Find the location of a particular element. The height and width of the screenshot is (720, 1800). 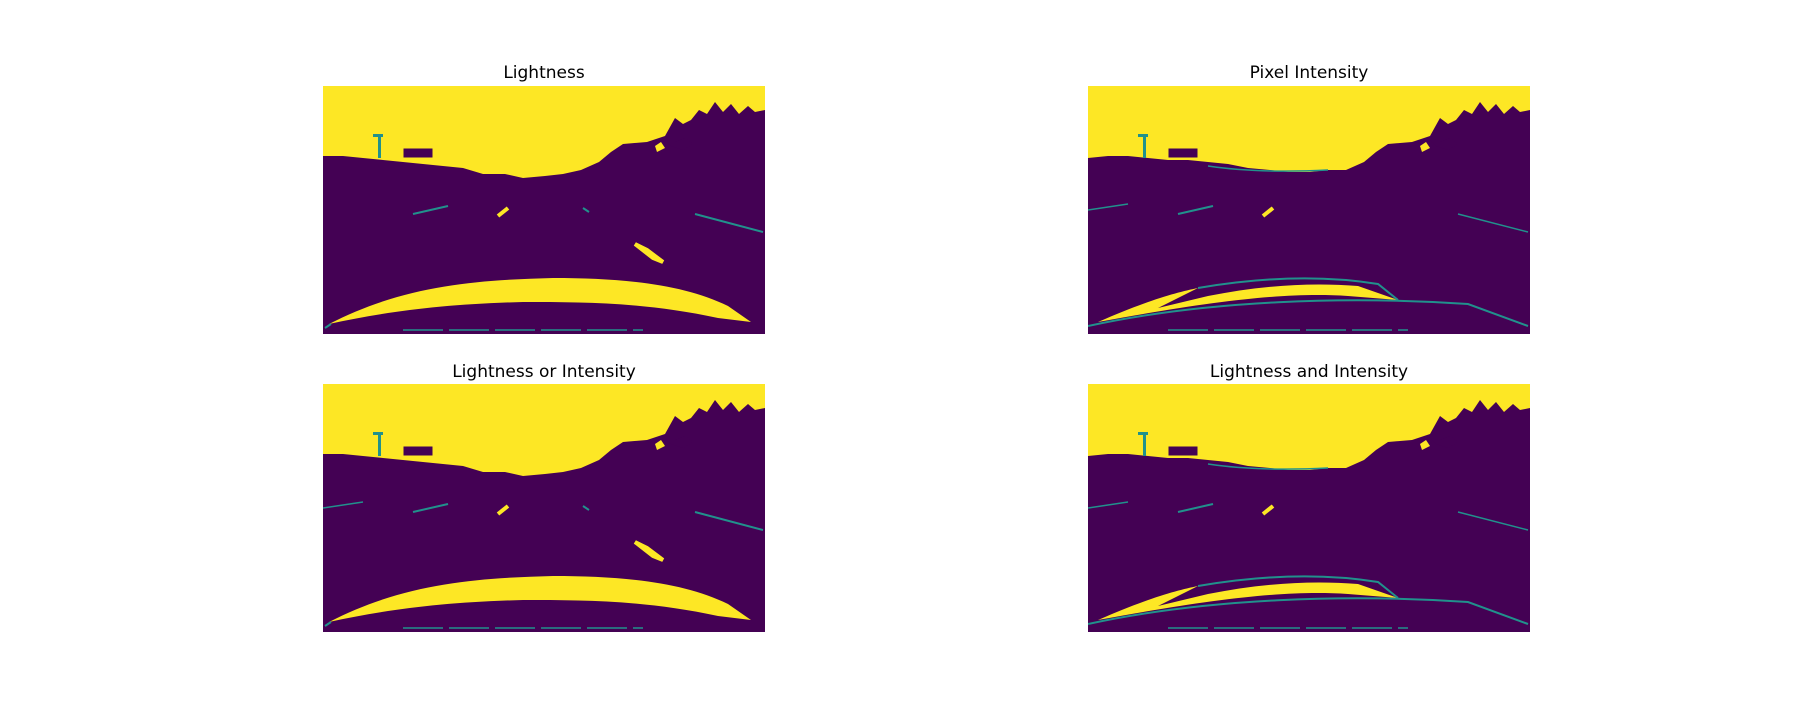

lightness-mask-image is located at coordinates (544, 210).